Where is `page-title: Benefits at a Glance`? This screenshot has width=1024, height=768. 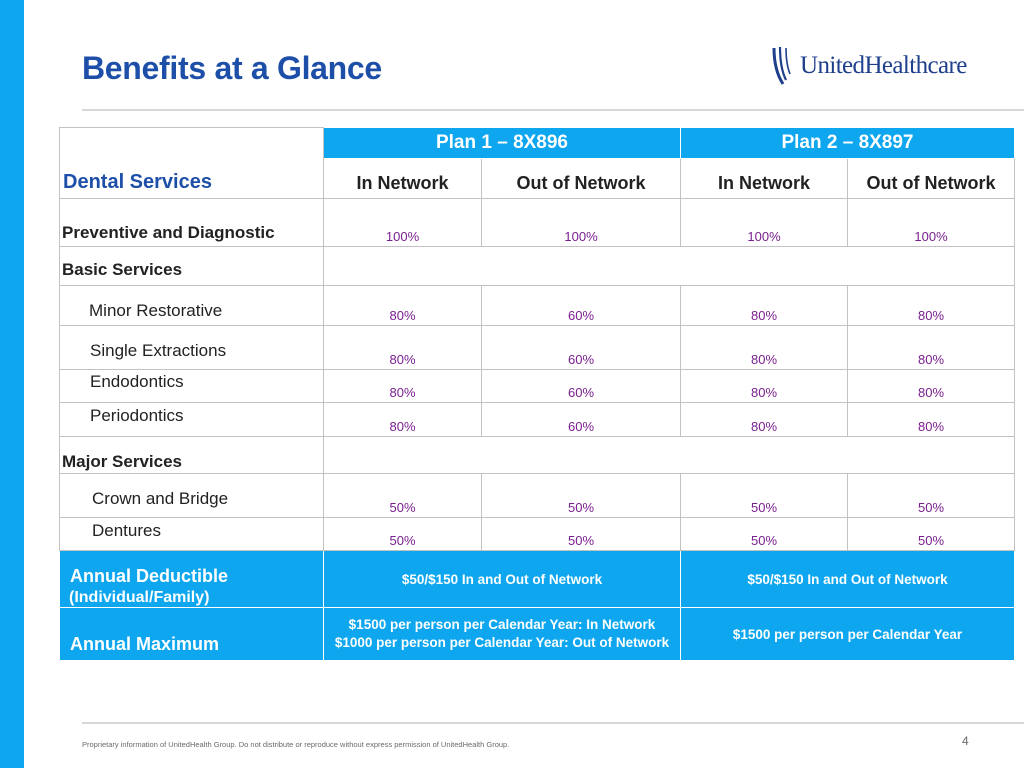
page-title: Benefits at a Glance is located at coordinates (232, 68).